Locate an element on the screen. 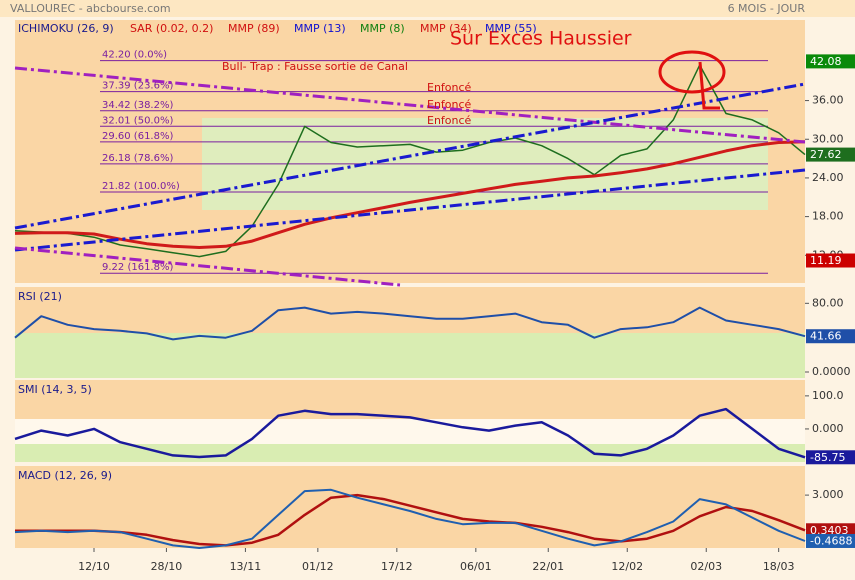  y-tick-label: 30.00 is located at coordinates (828, 138).